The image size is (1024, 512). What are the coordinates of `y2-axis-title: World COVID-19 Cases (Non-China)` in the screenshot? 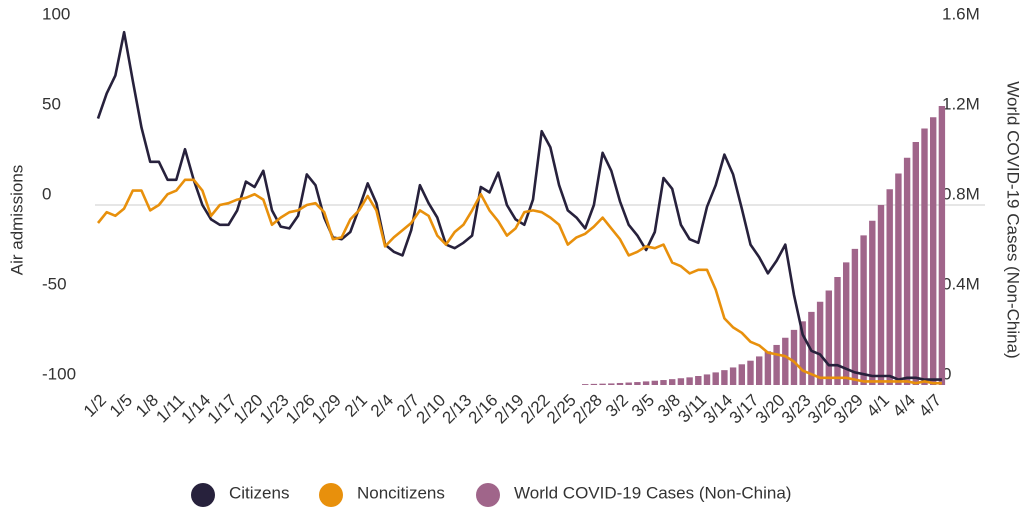 It's located at (1013, 219).